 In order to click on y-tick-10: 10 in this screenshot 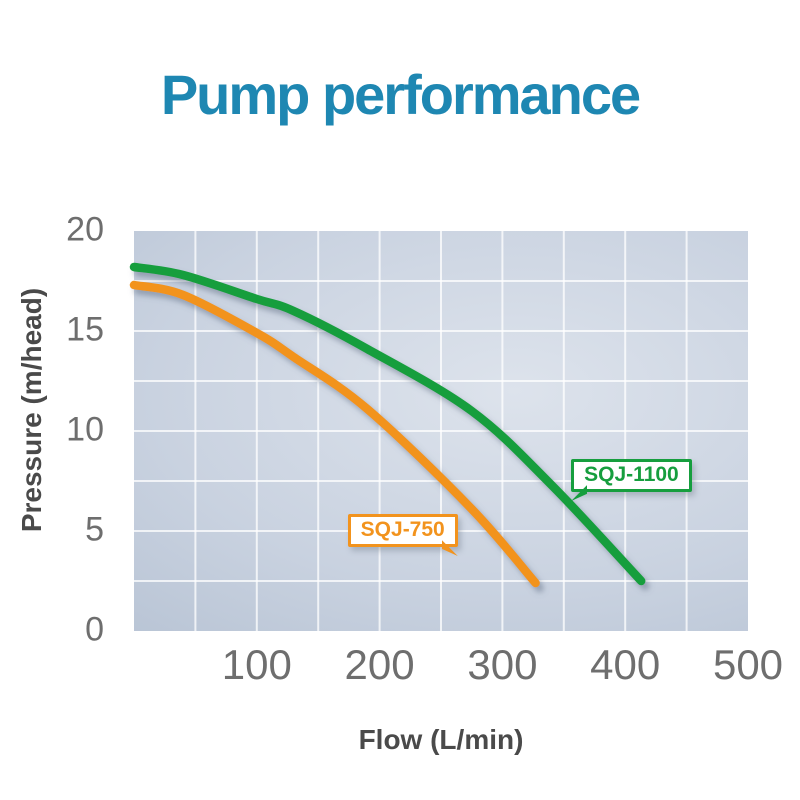, I will do `click(85, 429)`.